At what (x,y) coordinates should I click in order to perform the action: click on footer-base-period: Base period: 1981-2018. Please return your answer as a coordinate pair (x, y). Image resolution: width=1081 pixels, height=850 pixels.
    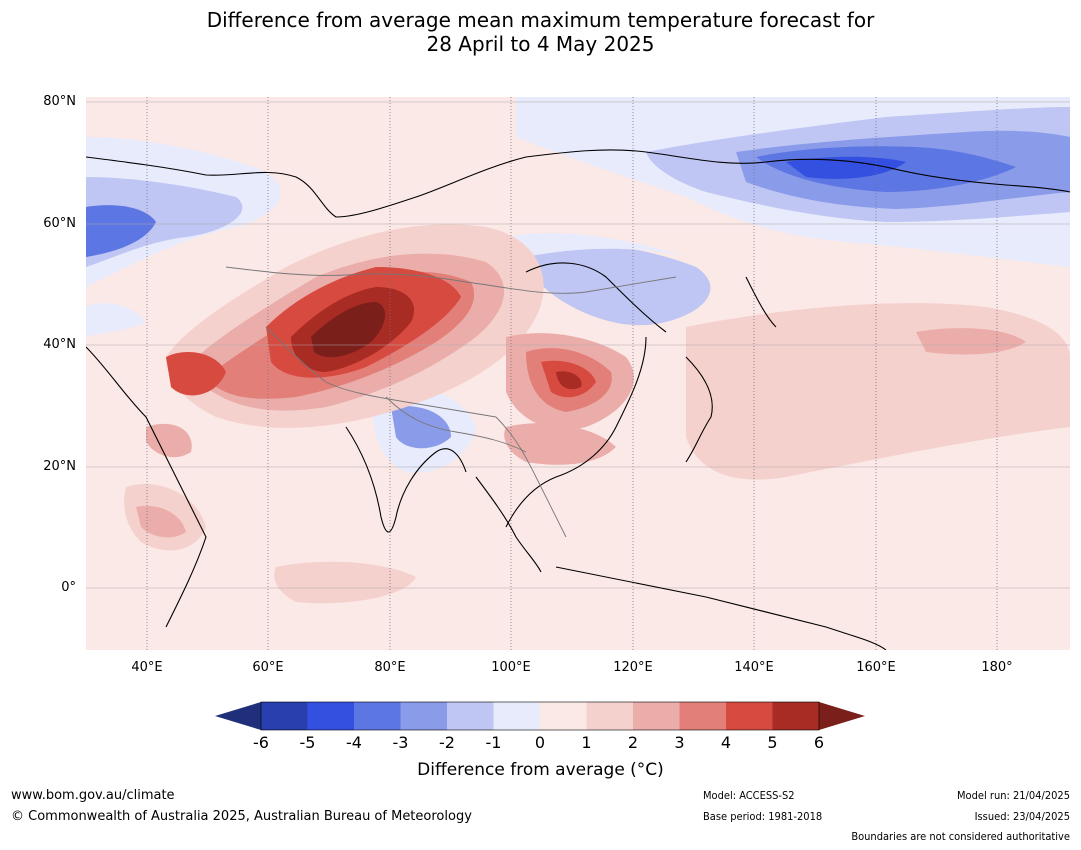
    Looking at the image, I should click on (763, 816).